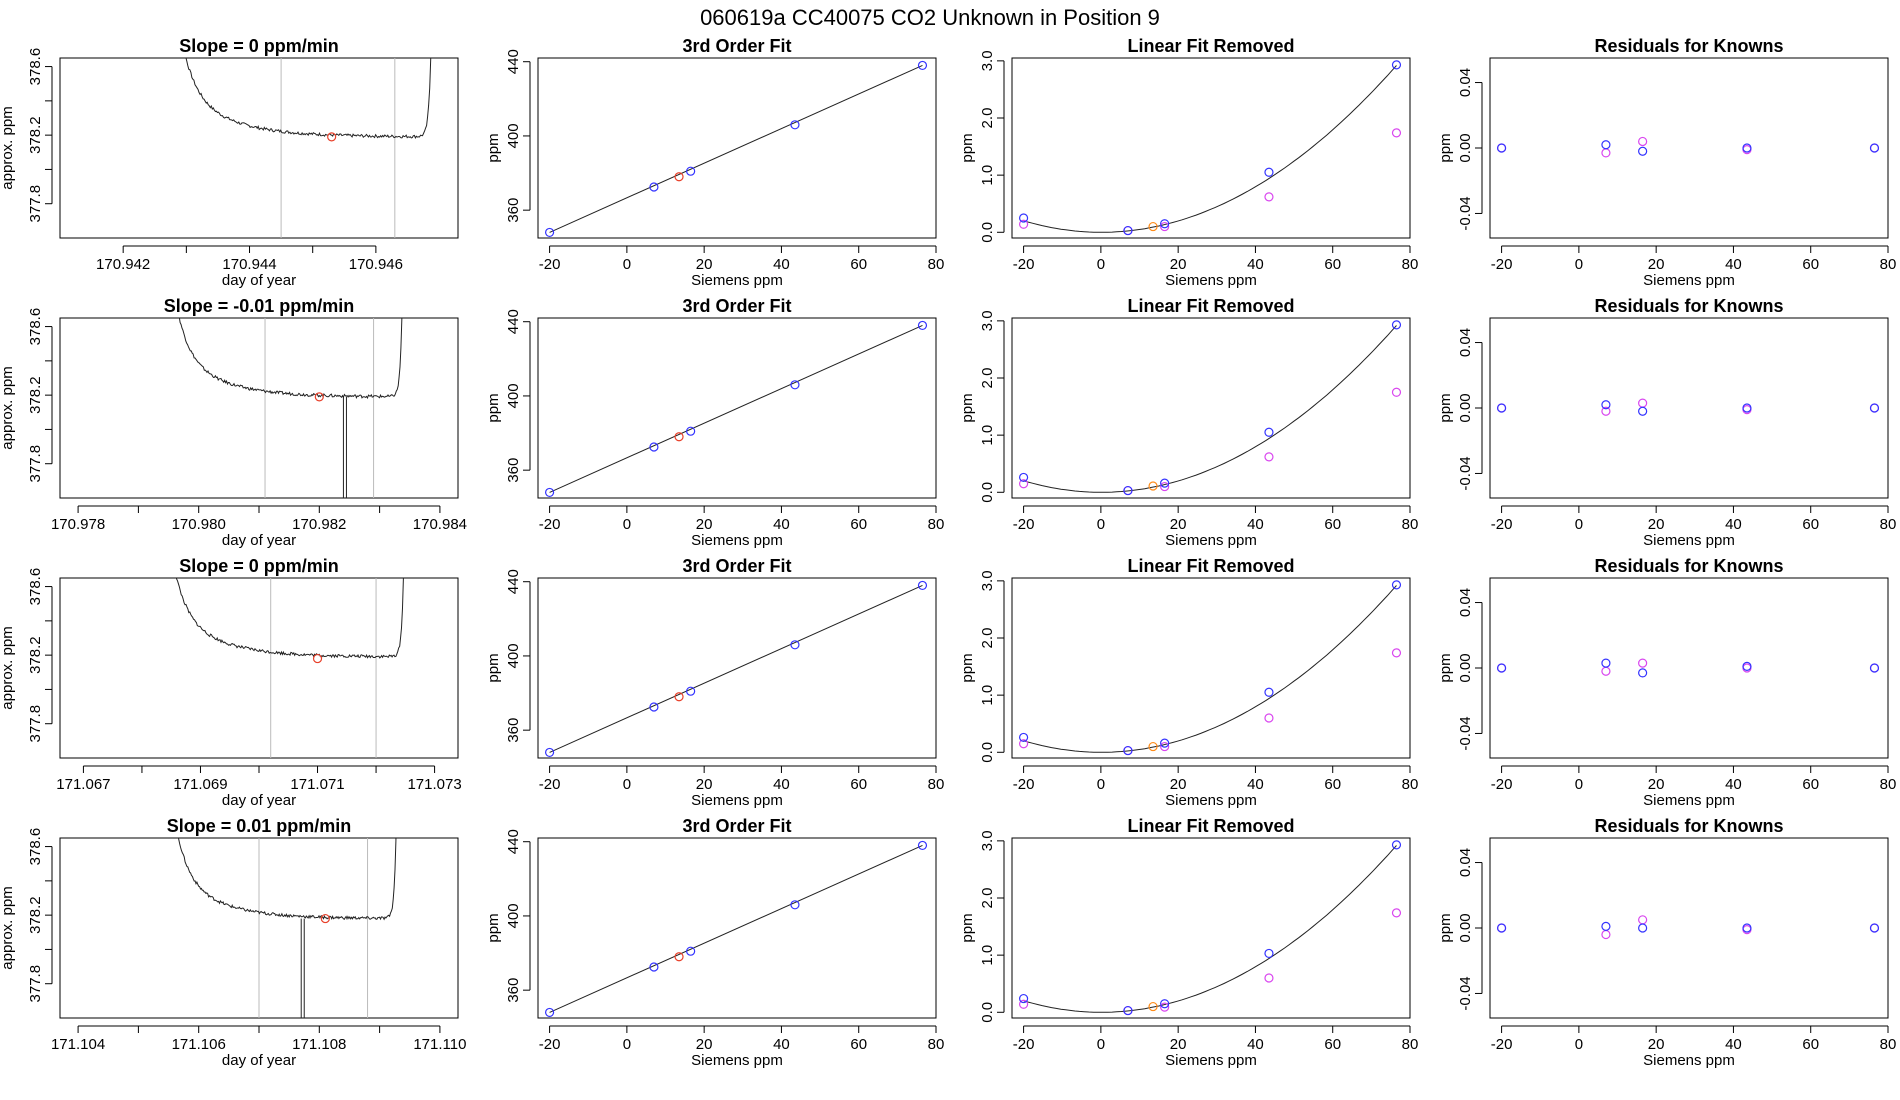 Image resolution: width=1900 pixels, height=1100 pixels. I want to click on x-tick-label: 170.984, so click(440, 524).